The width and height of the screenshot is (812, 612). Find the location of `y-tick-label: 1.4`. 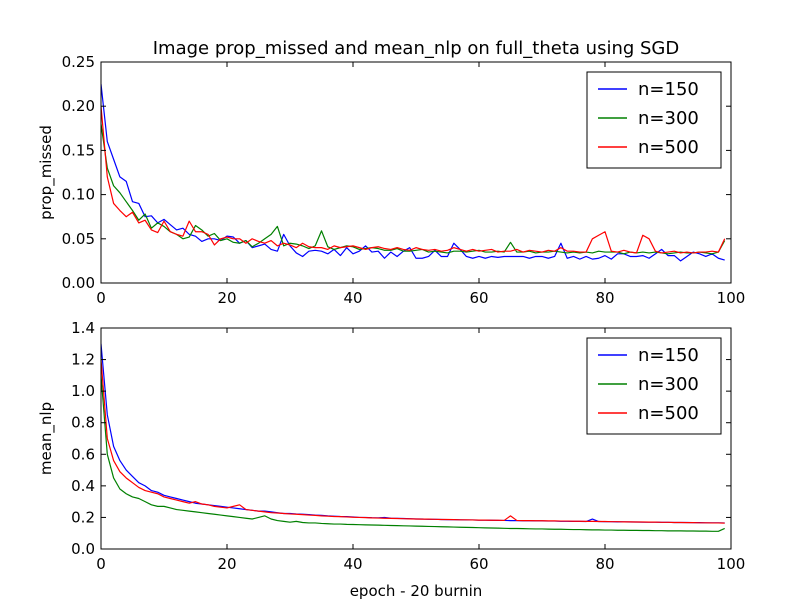

y-tick-label: 1.4 is located at coordinates (83, 328).